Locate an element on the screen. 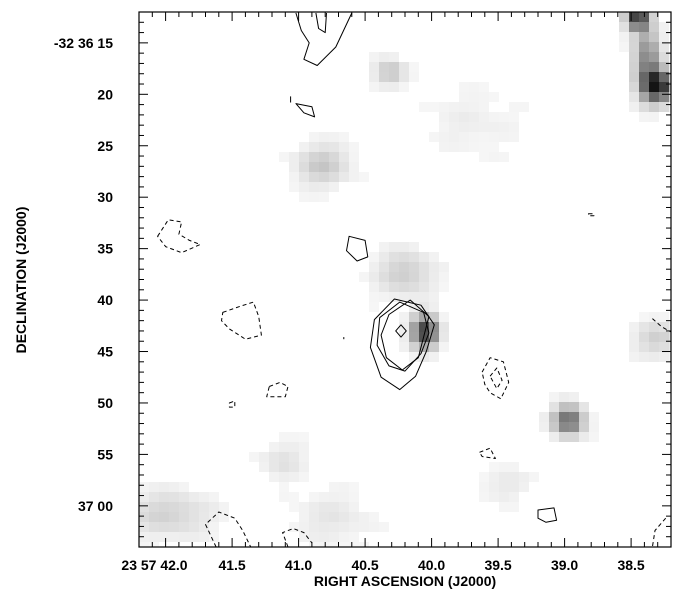 The height and width of the screenshot is (597, 681). x-tick-label: 40.5 is located at coordinates (364, 565).